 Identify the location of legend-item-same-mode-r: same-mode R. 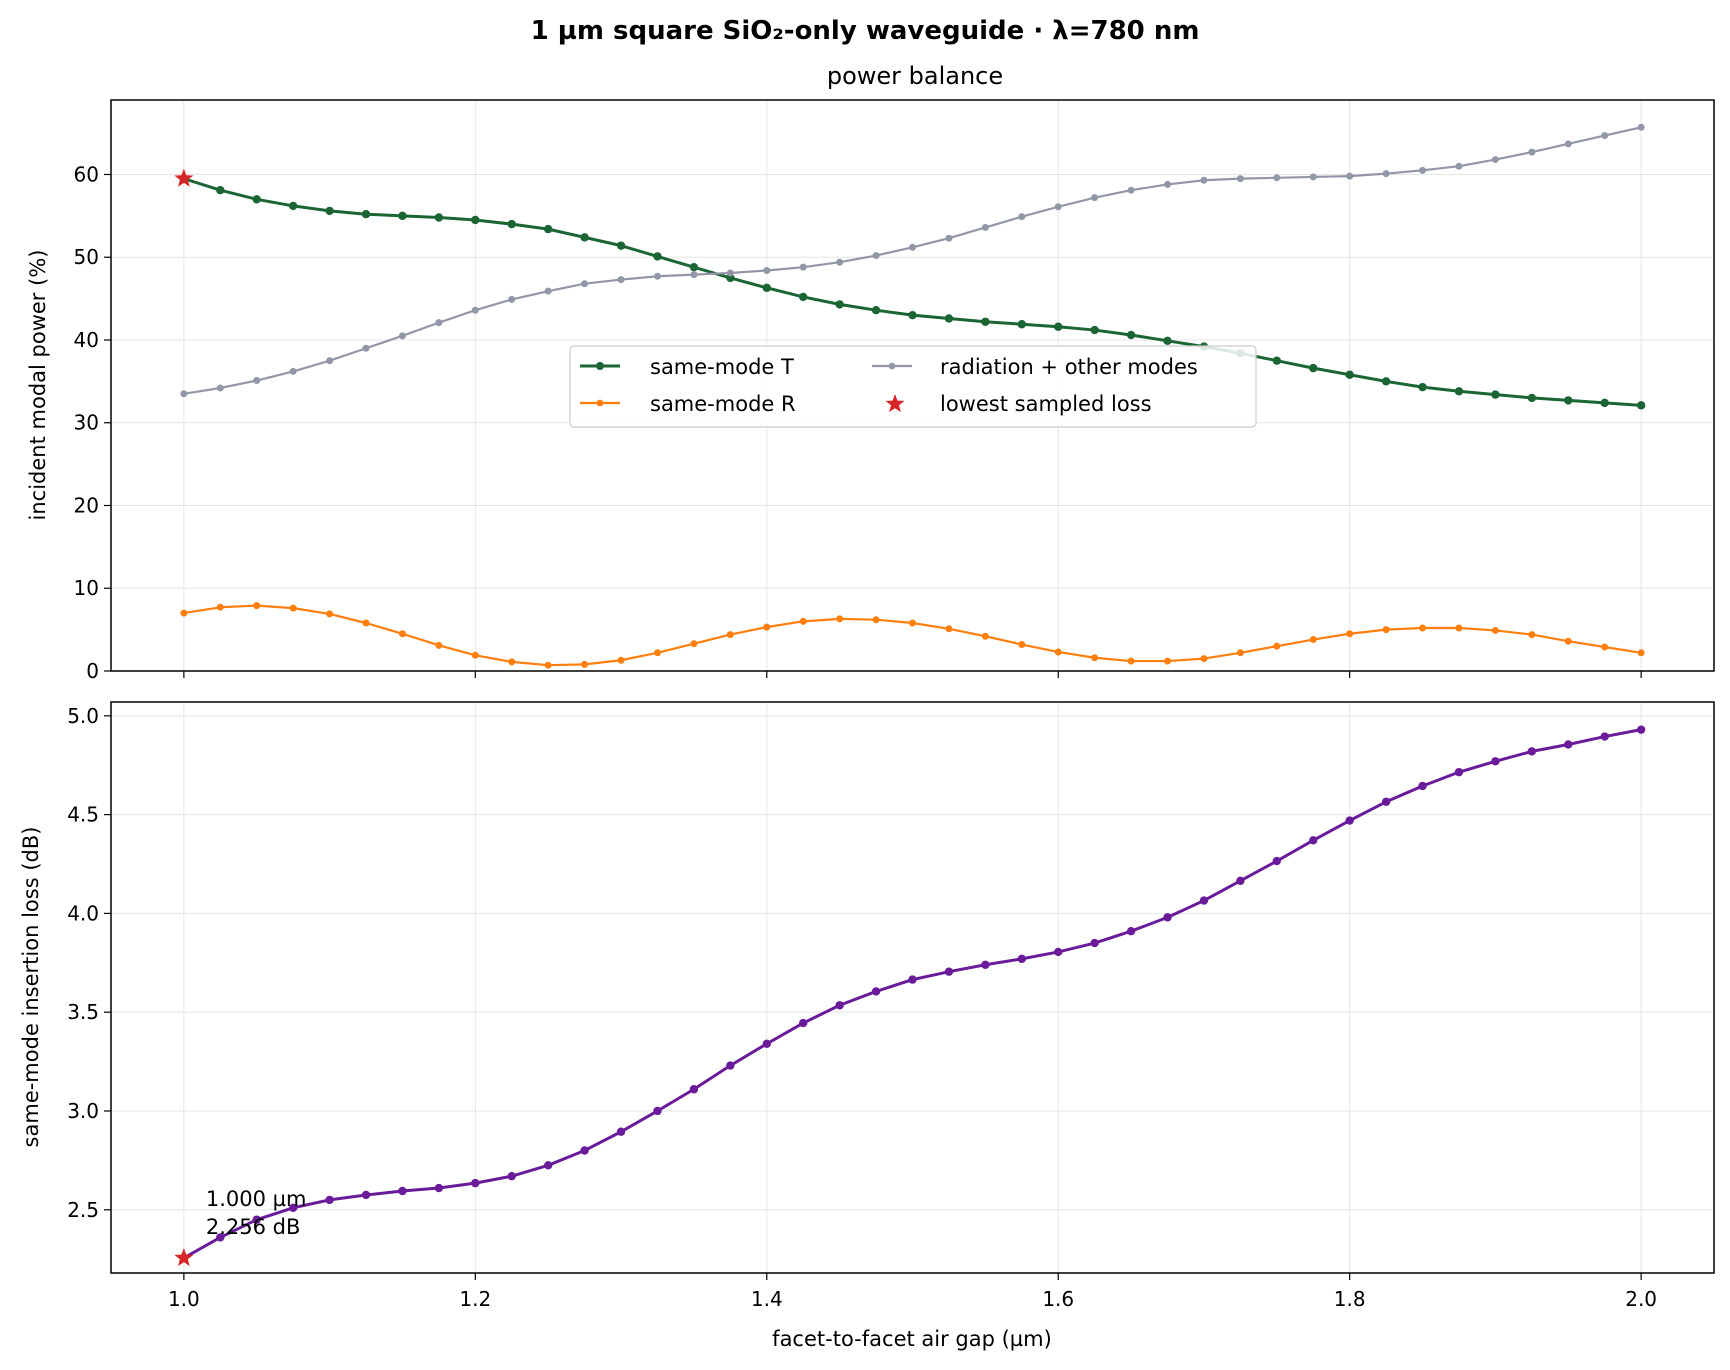
(688, 404).